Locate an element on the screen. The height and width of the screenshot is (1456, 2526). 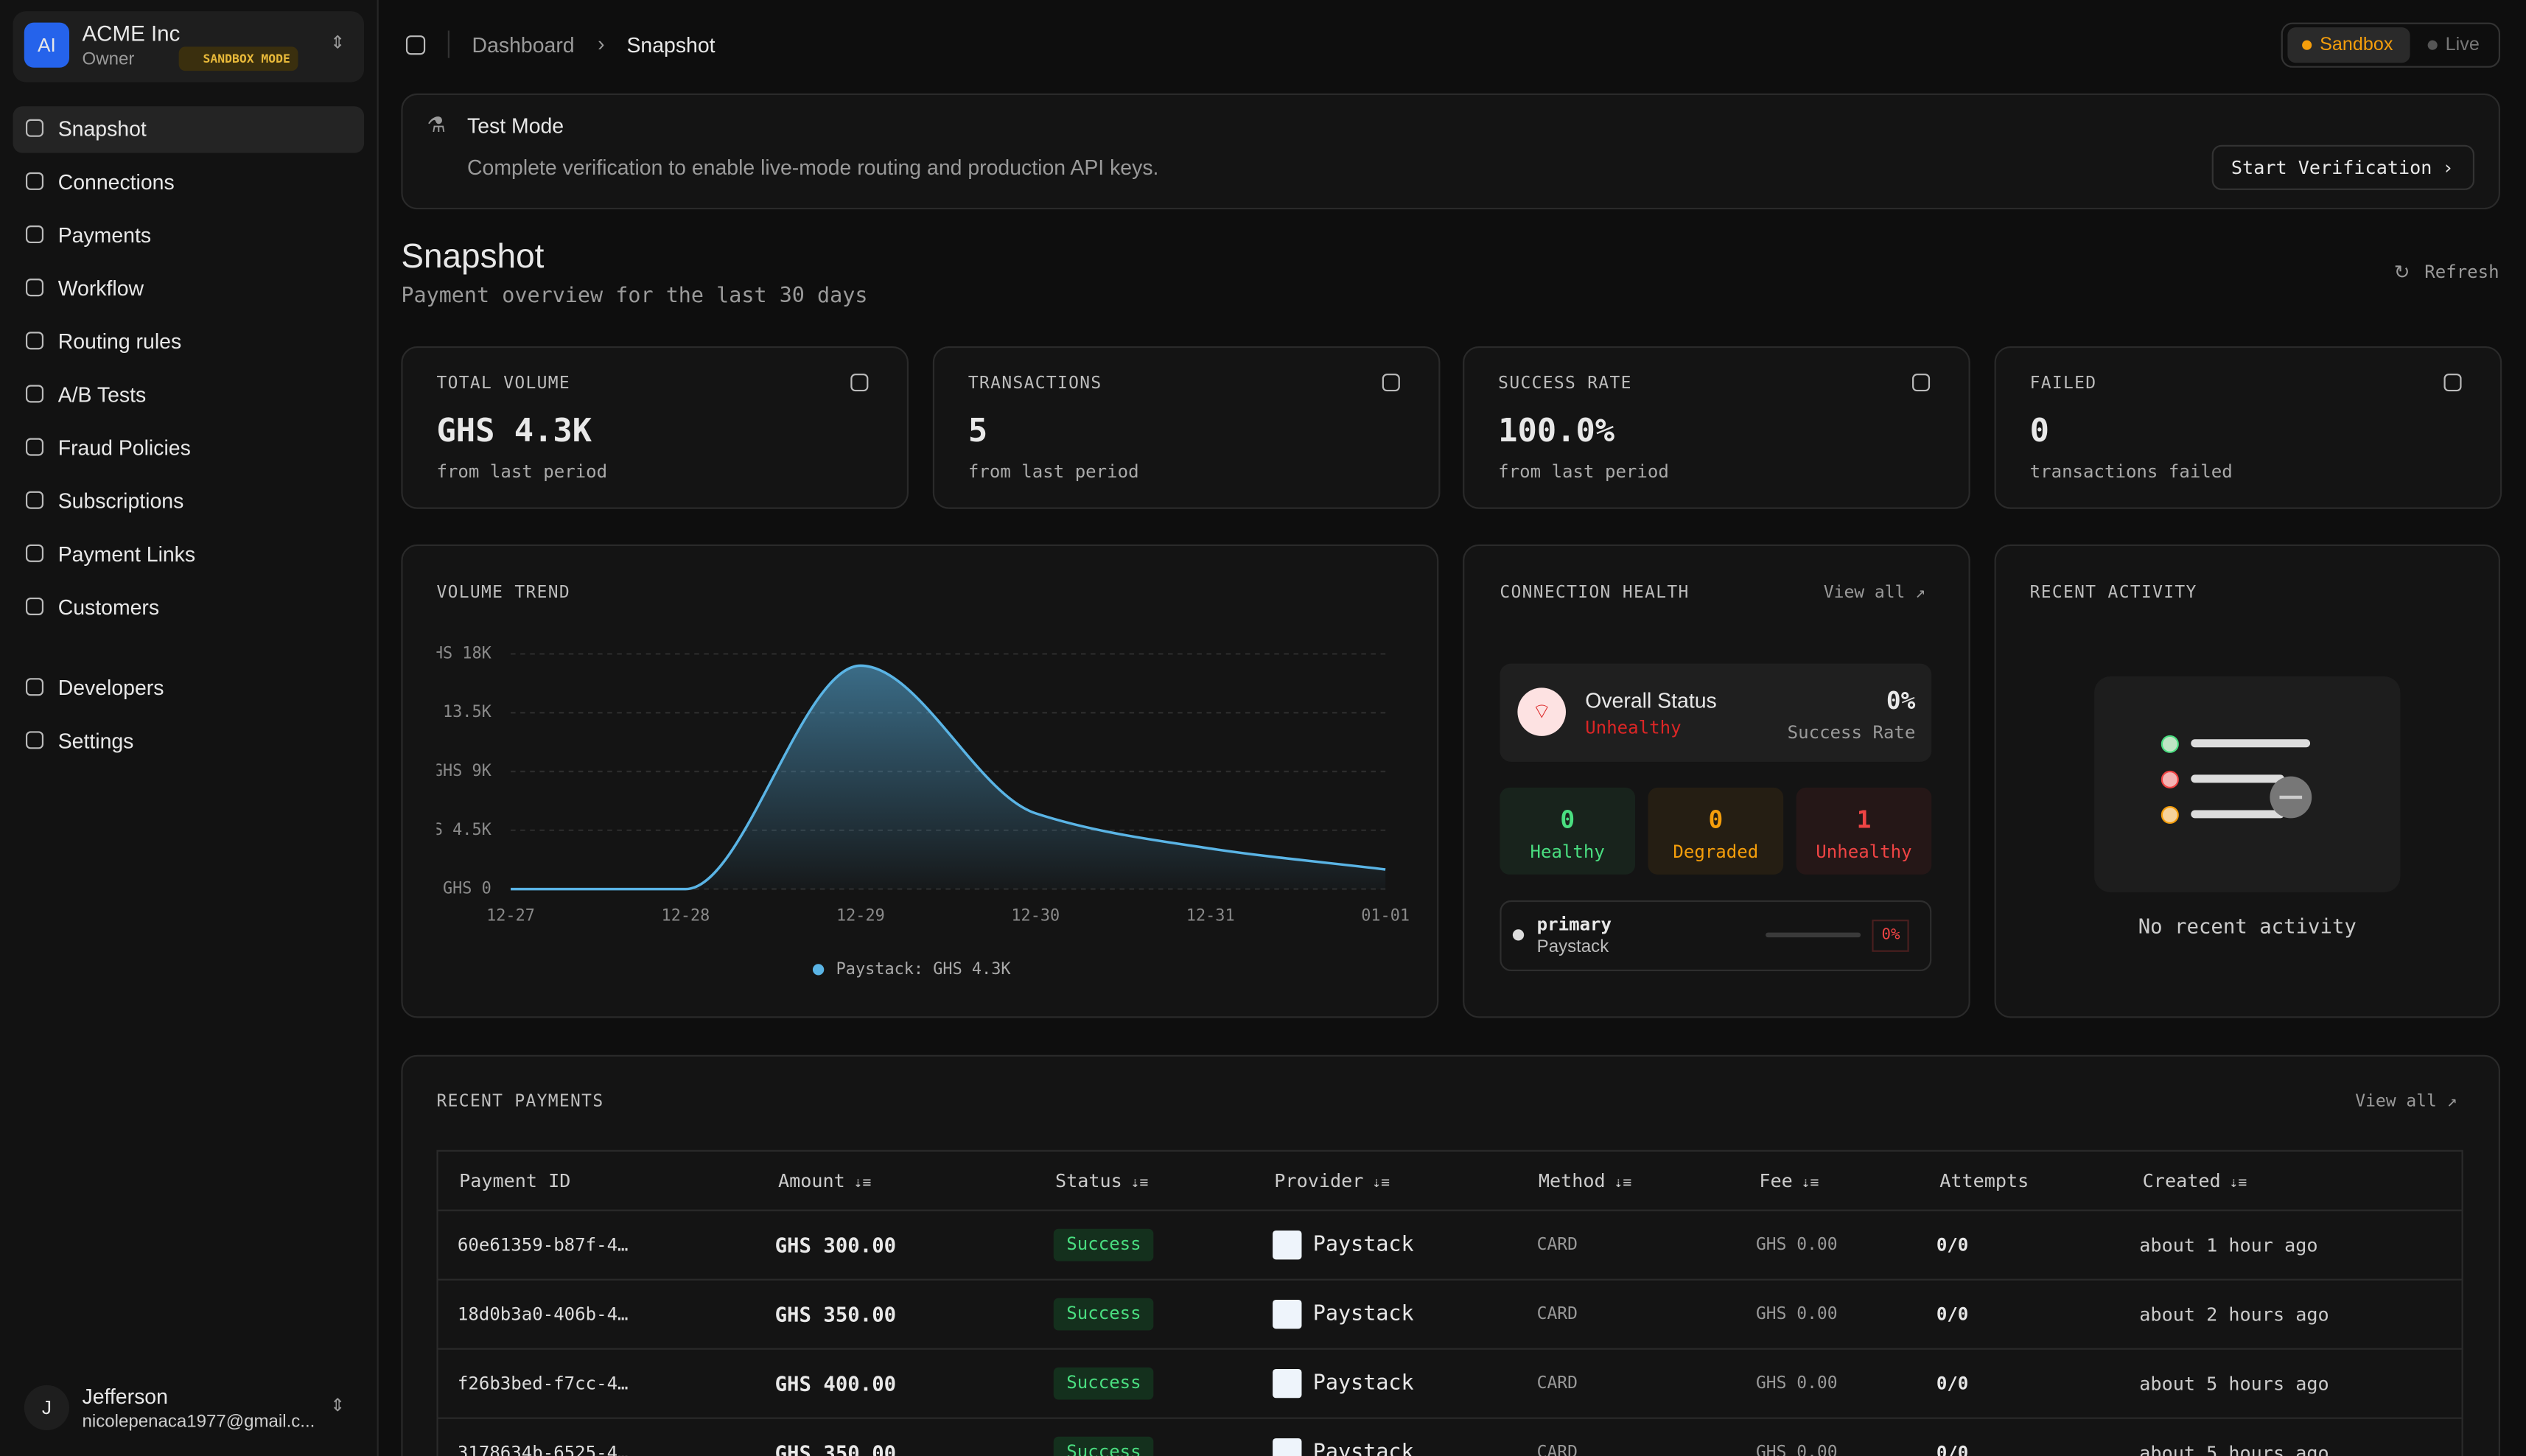
empty-text: No recent activity is located at coordinates (2247, 926).